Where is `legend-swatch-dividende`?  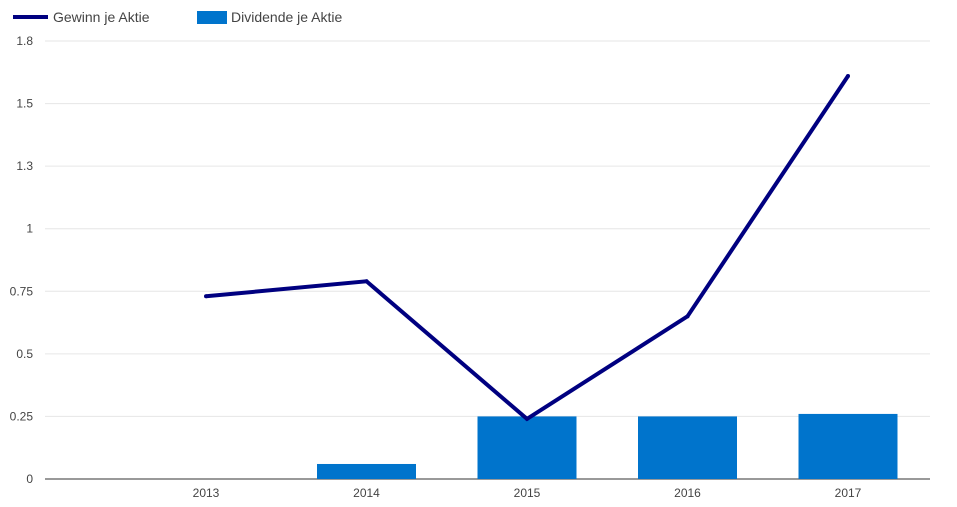 legend-swatch-dividende is located at coordinates (212, 17).